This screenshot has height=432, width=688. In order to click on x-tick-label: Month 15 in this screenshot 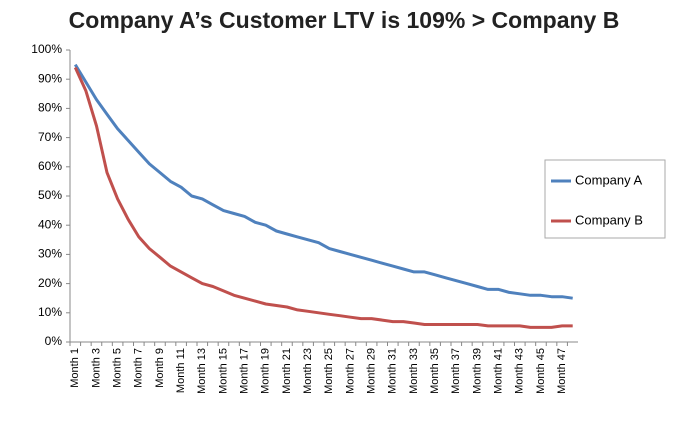, I will do `click(223, 371)`.